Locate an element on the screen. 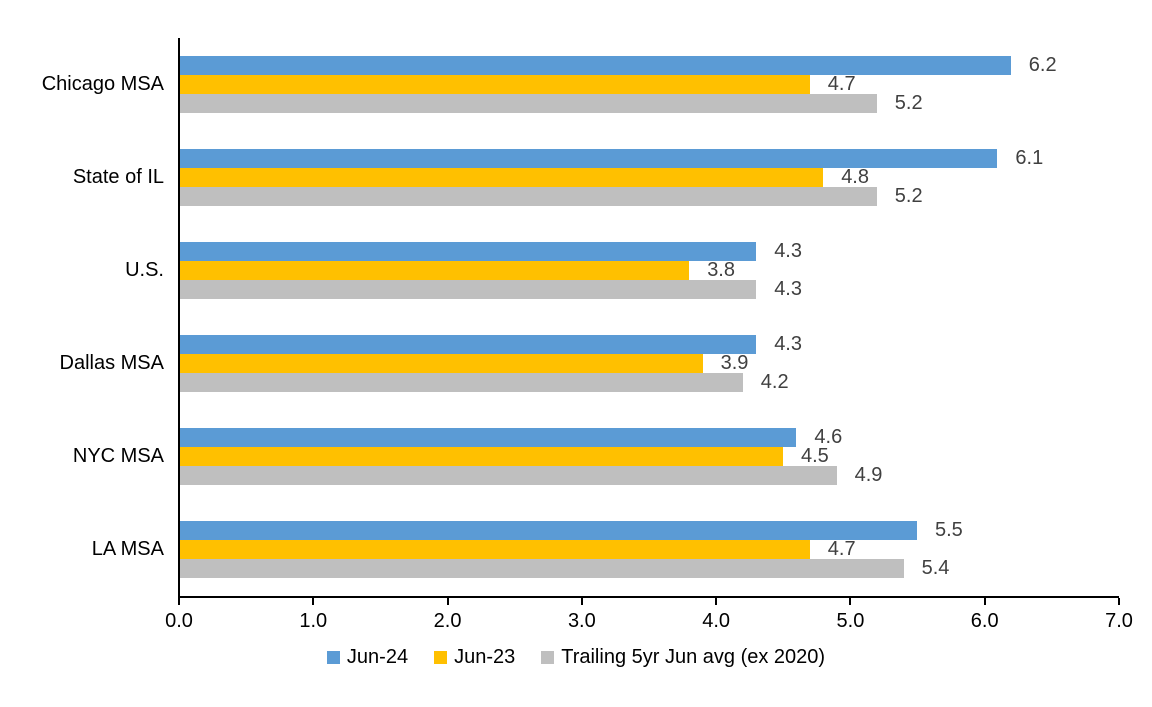  bar-trailing-5yr-jun-avg-ex-2020-u-s is located at coordinates (468, 289).